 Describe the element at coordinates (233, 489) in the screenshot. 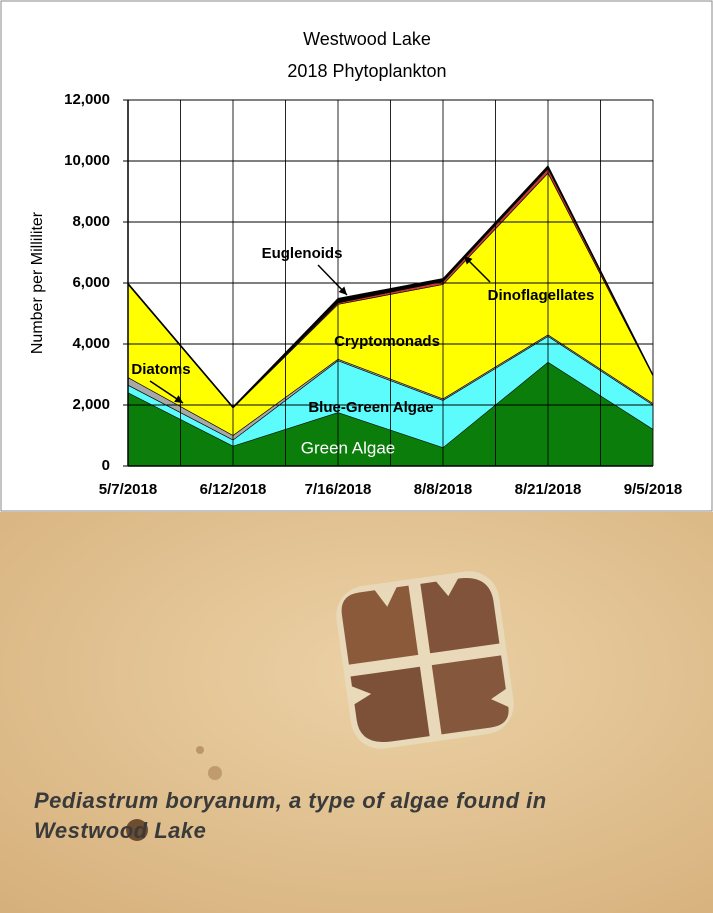

I see `x-tick-label: 6/12/2018` at that location.